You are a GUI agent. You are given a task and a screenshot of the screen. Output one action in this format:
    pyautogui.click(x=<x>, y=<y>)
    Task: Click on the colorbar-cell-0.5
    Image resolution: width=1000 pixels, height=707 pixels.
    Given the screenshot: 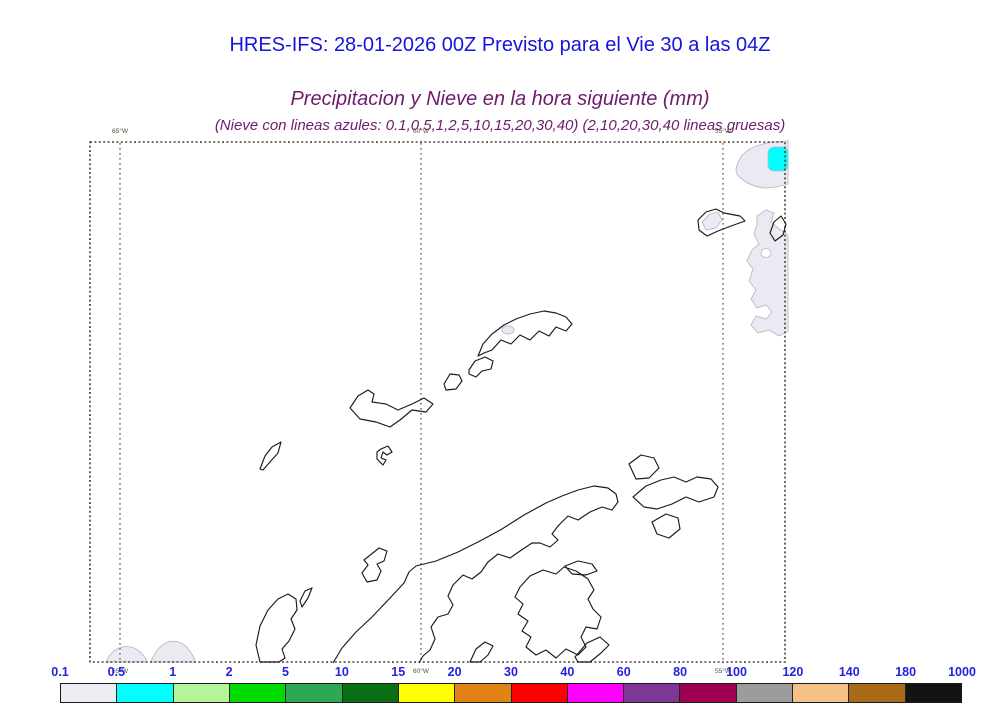 What is the action you would take?
    pyautogui.click(x=145, y=693)
    